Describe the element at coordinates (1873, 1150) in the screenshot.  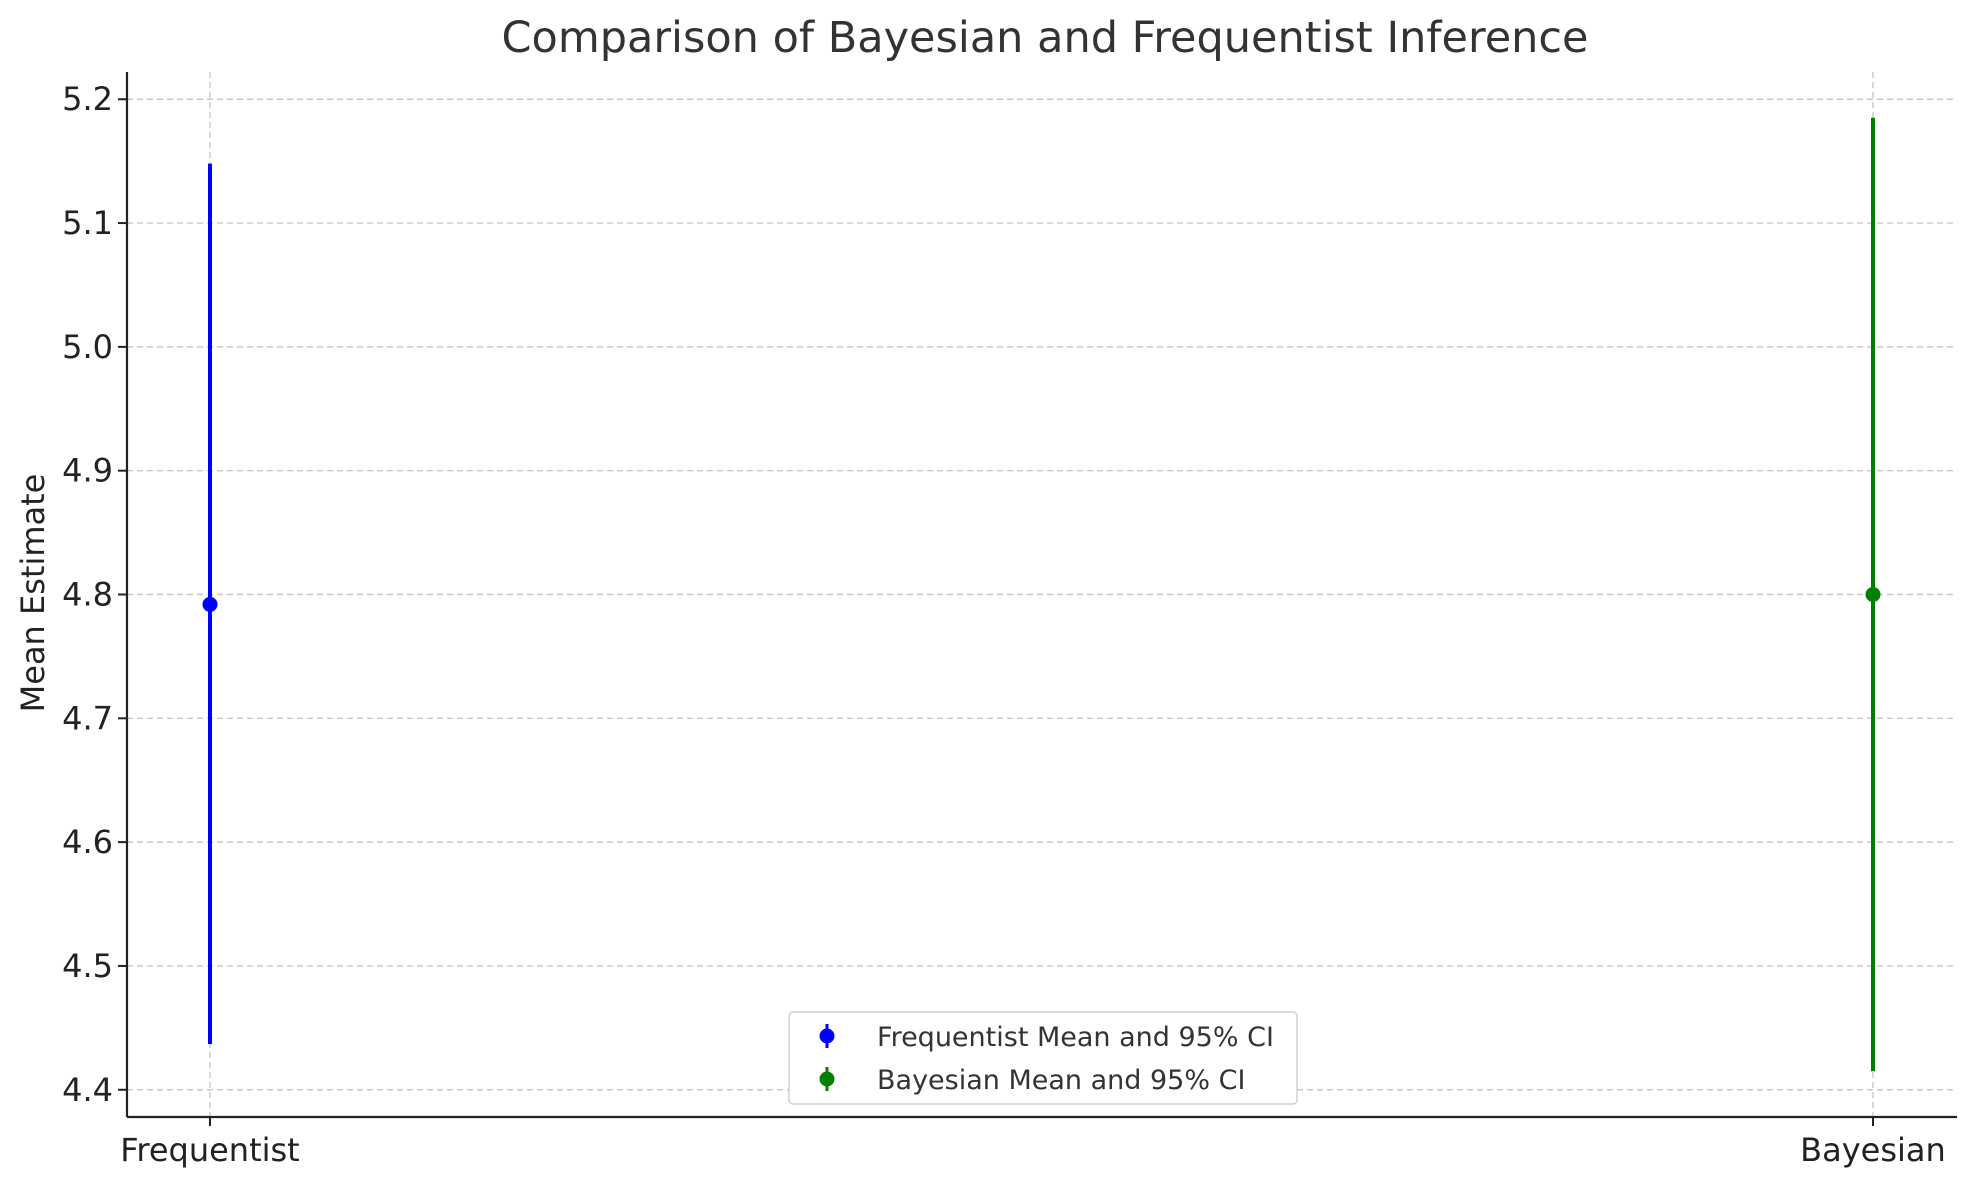
I see `x-tick-label: Bayesian` at that location.